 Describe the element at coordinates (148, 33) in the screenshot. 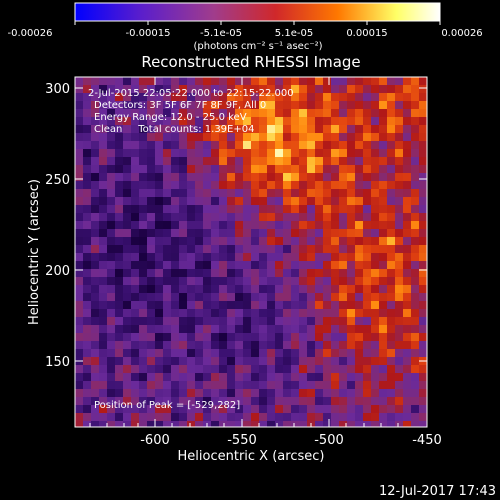

I see `colorbar-tick-label: -0.00015` at that location.